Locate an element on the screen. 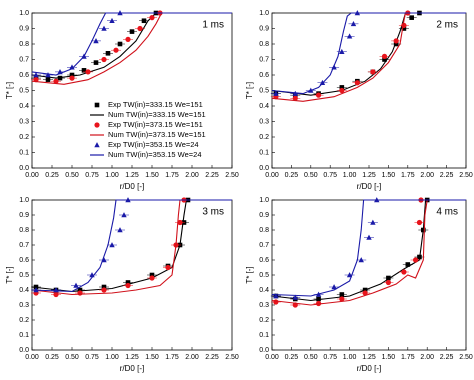 The height and width of the screenshot is (380, 474). x-axis-label: r/D0 [-] is located at coordinates (132, 368).